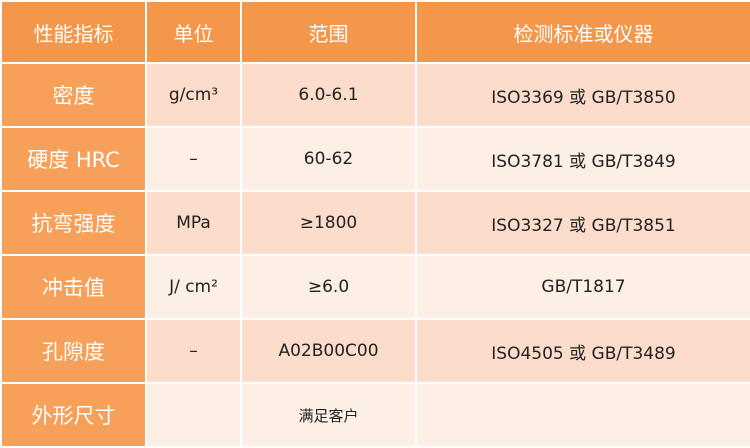 This screenshot has width=750, height=448. Describe the element at coordinates (328, 95) in the screenshot. I see `table-cell: 6.0-6.1` at that location.